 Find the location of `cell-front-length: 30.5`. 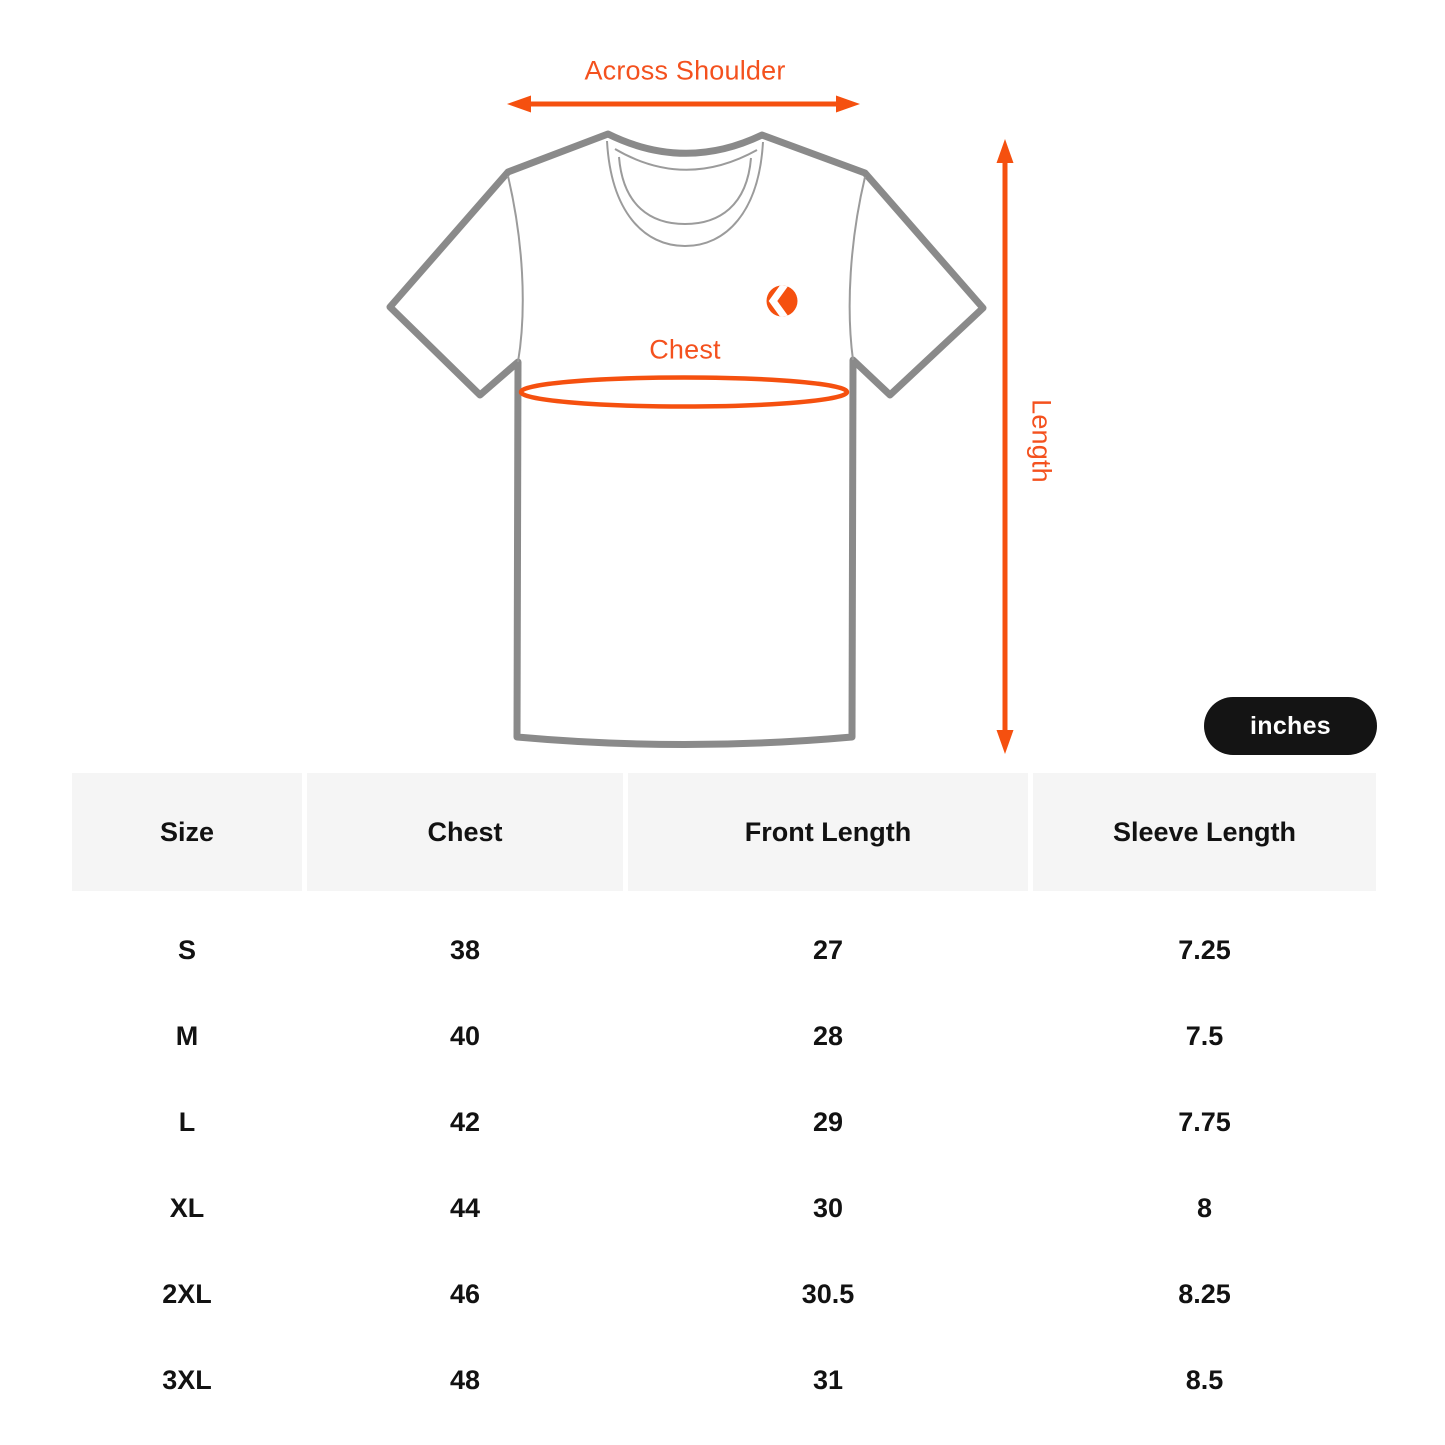

cell-front-length: 30.5 is located at coordinates (828, 1293).